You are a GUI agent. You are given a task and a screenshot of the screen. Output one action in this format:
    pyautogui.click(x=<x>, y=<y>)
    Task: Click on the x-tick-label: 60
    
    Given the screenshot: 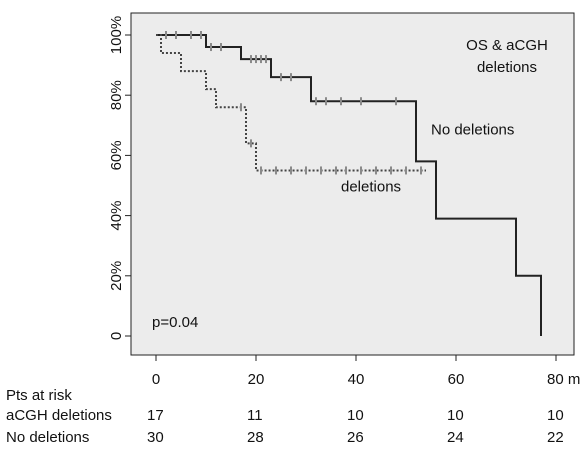 What is the action you would take?
    pyautogui.click(x=456, y=379)
    